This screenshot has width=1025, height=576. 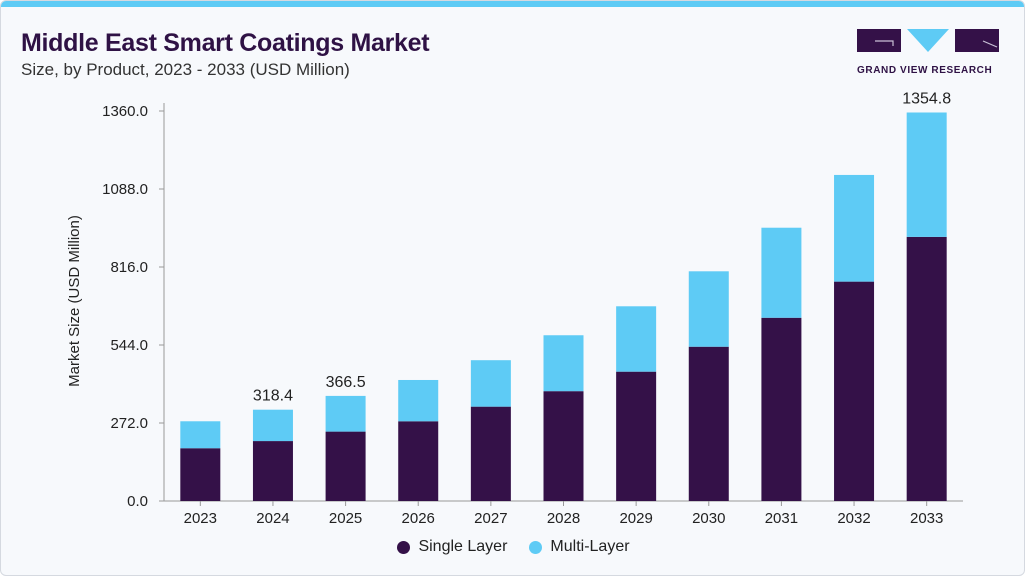 I want to click on bar-single-layer-2023, so click(x=200, y=474).